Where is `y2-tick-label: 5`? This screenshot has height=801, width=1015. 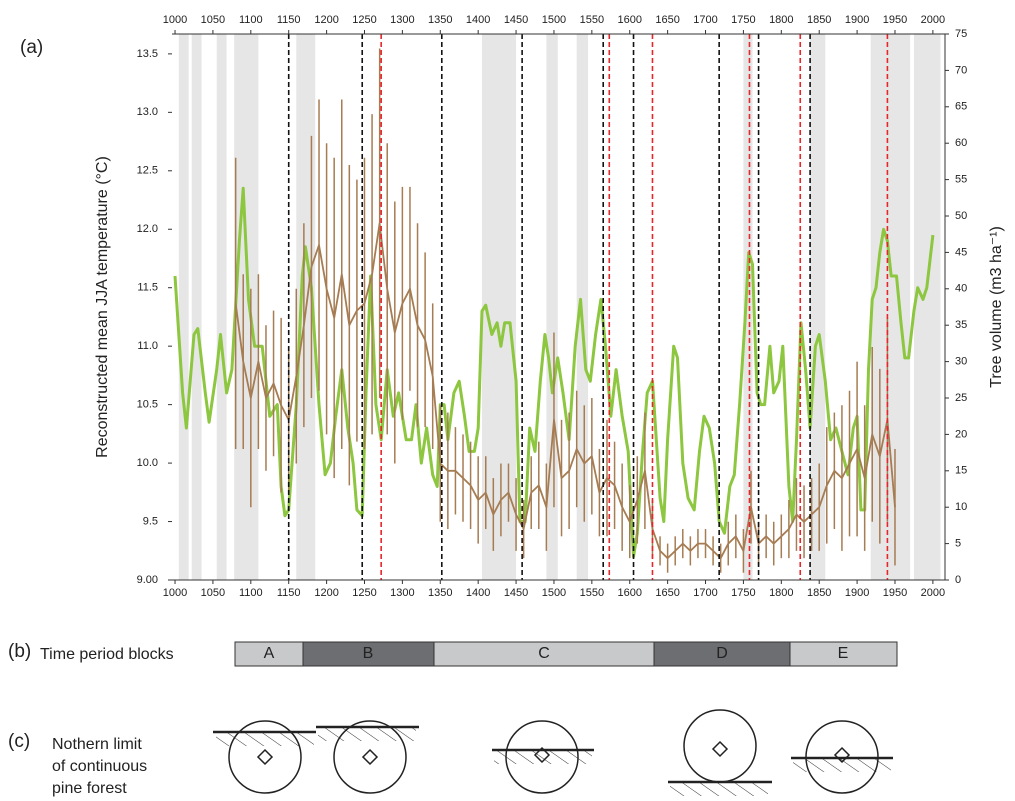 y2-tick-label: 5 is located at coordinates (958, 544).